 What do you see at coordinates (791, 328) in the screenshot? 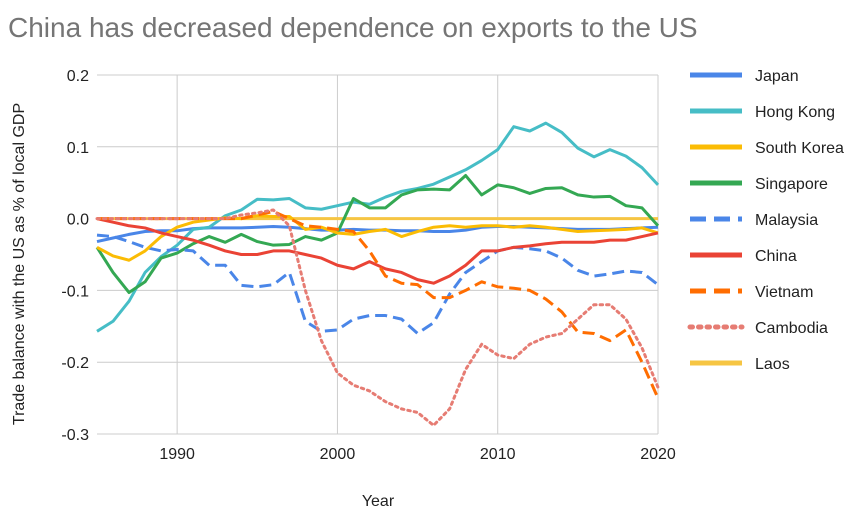
I see `legend-label: Cambodia` at bounding box center [791, 328].